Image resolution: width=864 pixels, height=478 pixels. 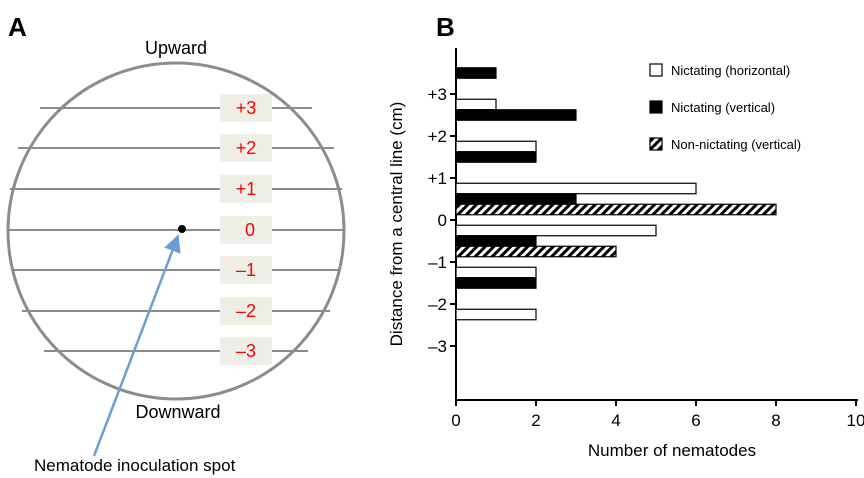 I want to click on y-axis-title: Distance from a central line (cm), so click(x=396, y=224).